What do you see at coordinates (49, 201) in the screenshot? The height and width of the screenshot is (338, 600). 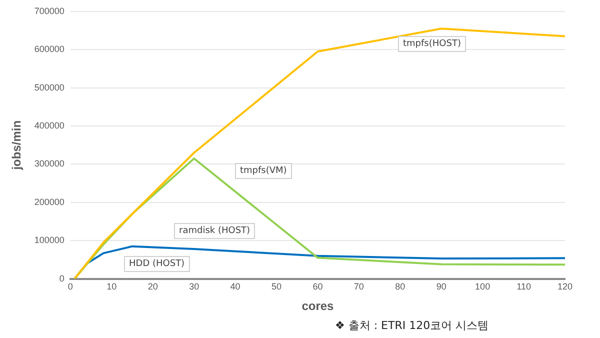 I see `y-tick-label: 200000` at bounding box center [49, 201].